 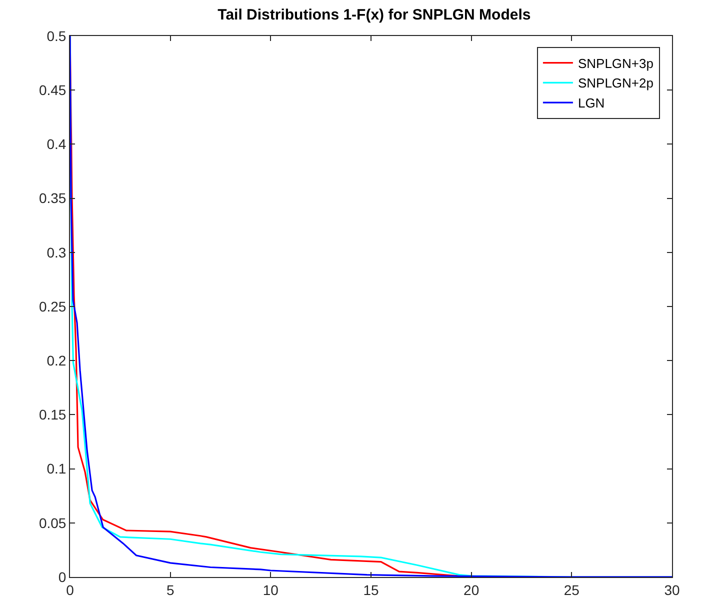 I want to click on y-tick-label: 0.4, so click(x=56, y=144).